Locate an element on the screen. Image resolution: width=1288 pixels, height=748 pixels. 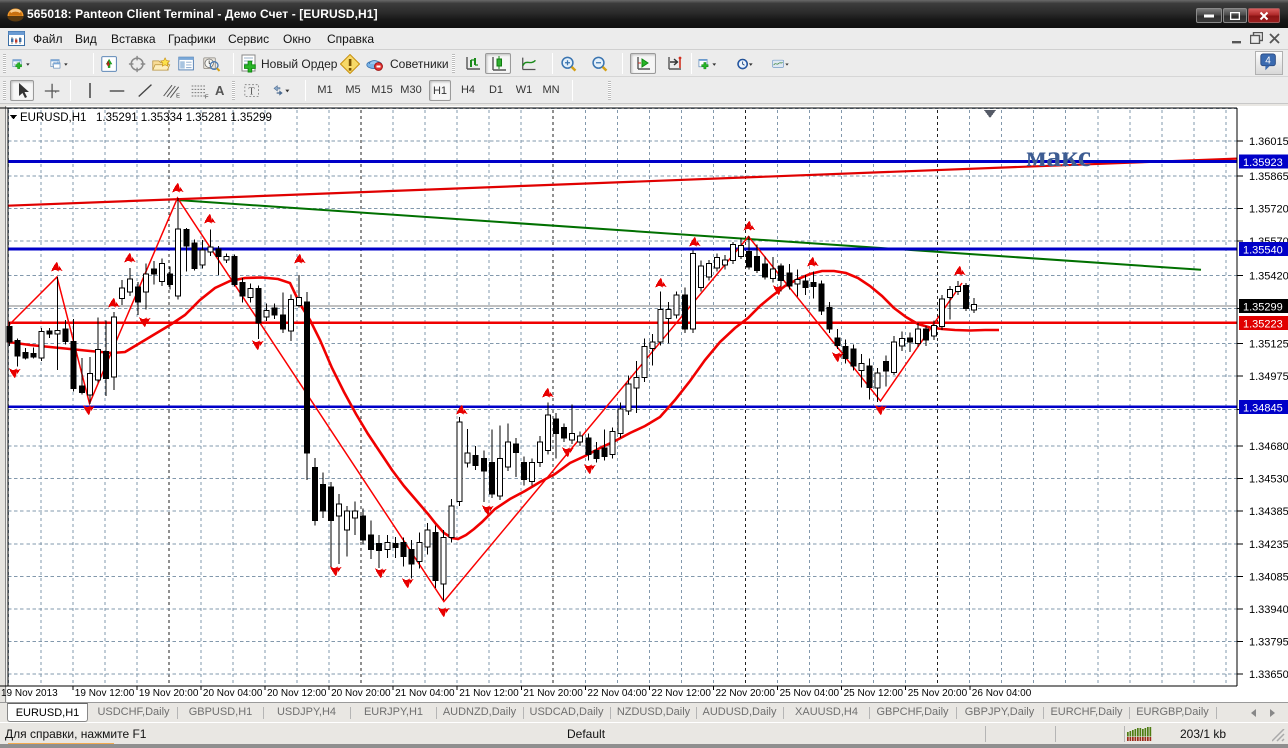
svg-text: 21 Nov 20:00 is located at coordinates (553, 693).